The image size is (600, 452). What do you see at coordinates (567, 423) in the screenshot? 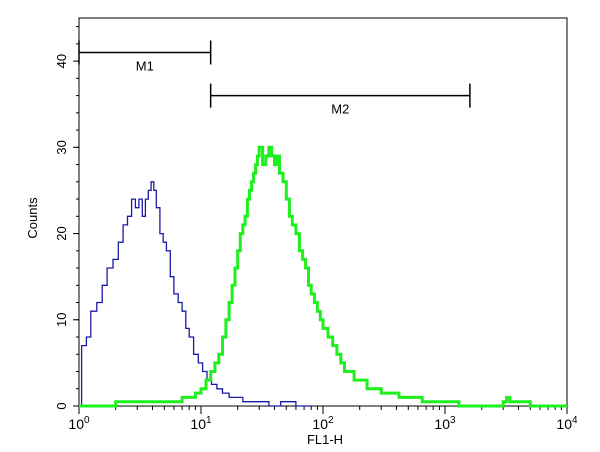
I see `x-tick-label: 10⁴` at bounding box center [567, 423].